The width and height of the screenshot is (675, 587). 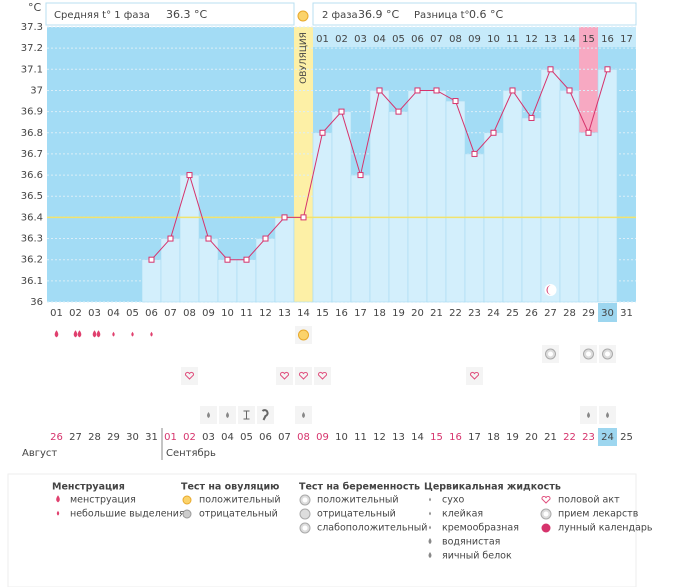 I want to click on moon-icon, so click(x=549, y=290).